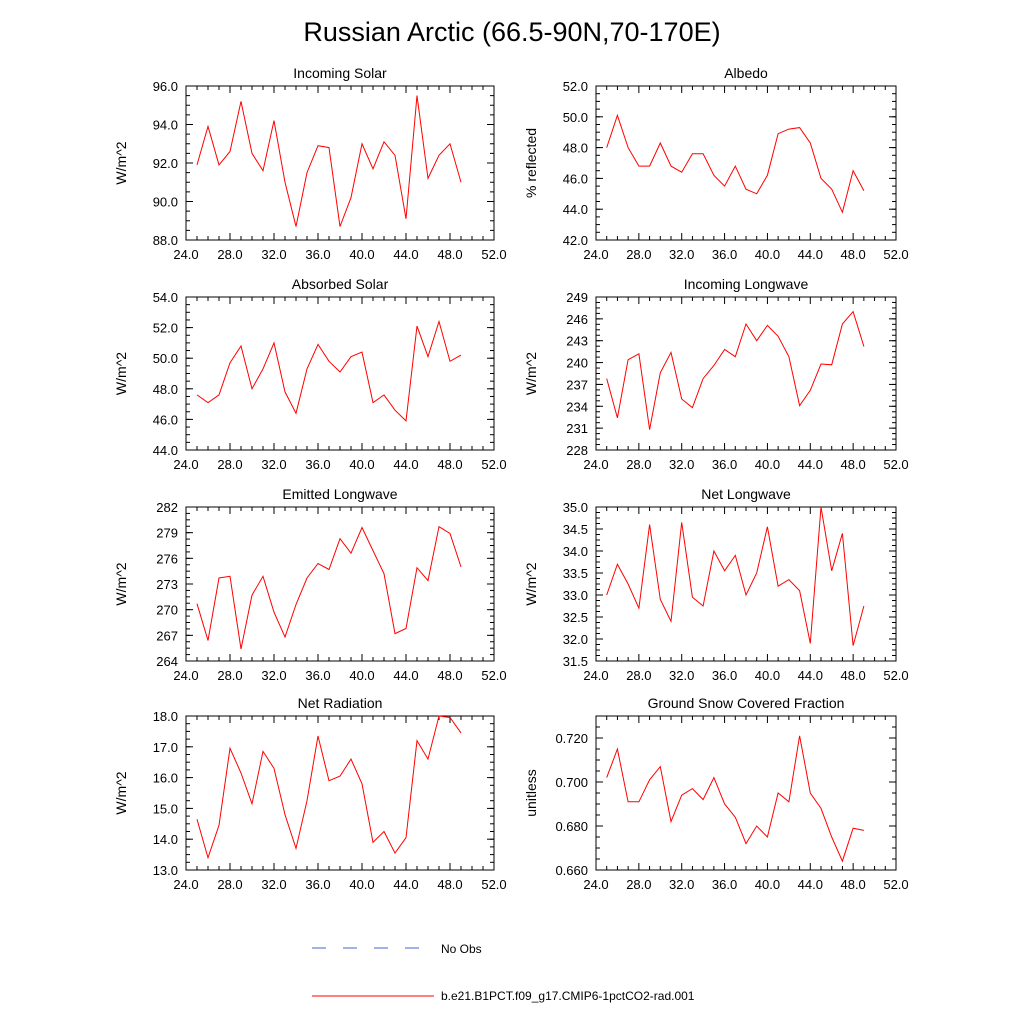 This screenshot has height=1024, width=1024. I want to click on y-tick-label: 31.5, so click(575, 661).